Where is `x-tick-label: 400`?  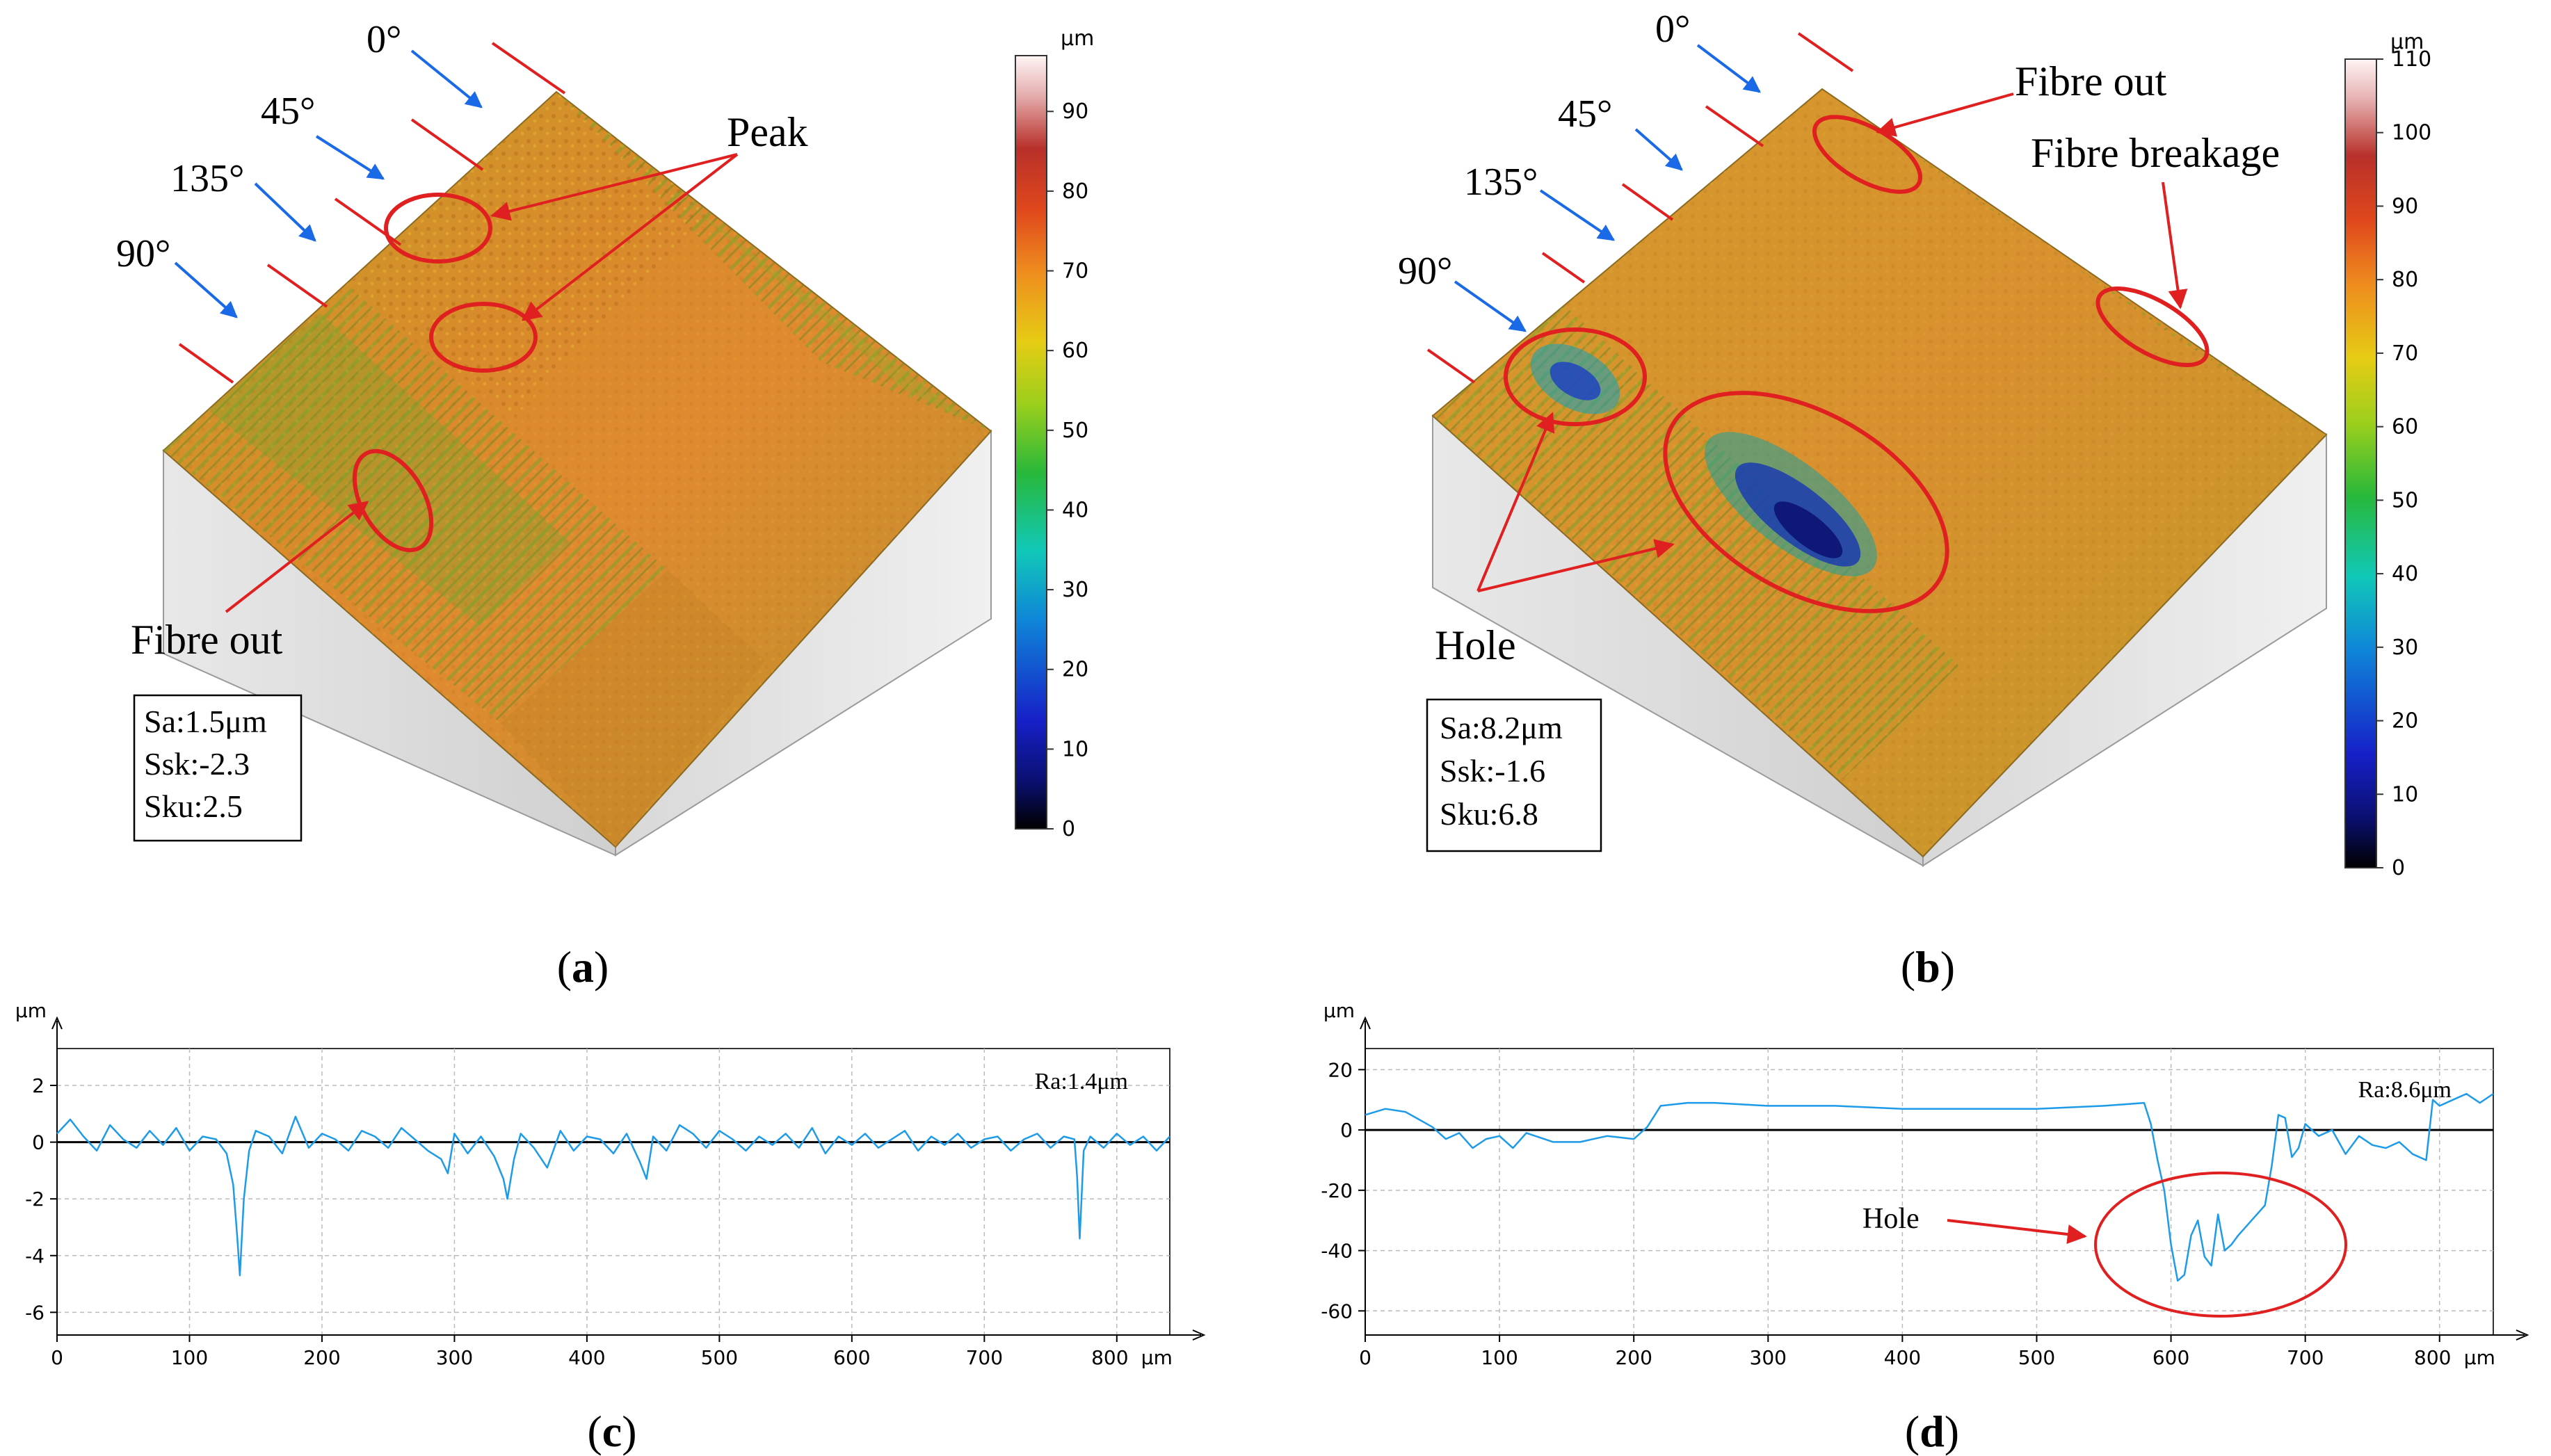 x-tick-label: 400 is located at coordinates (1902, 1357).